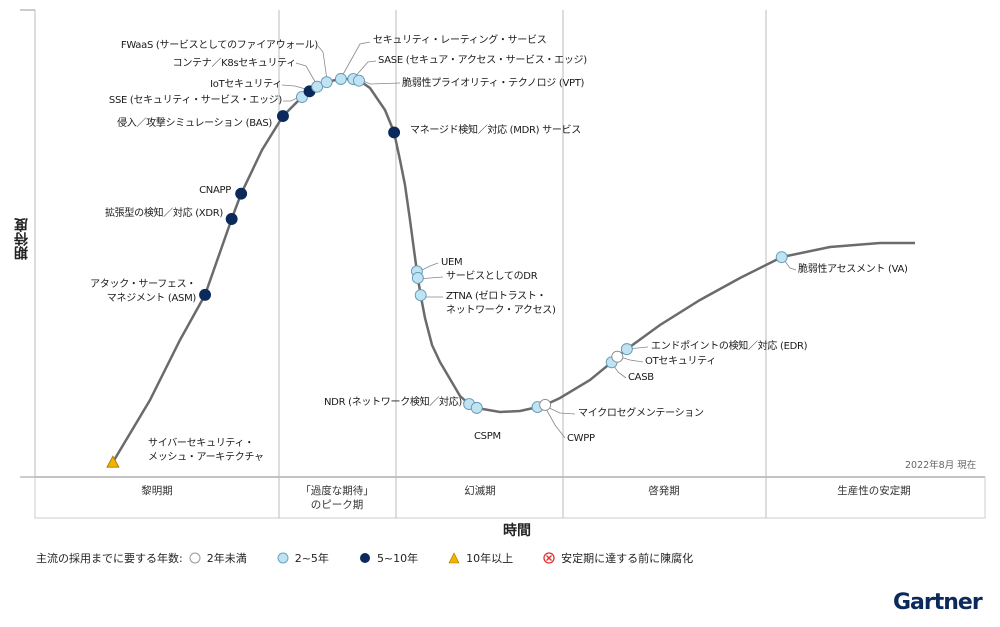  What do you see at coordinates (454, 558) in the screenshot?
I see `yellow-triangle-icon` at bounding box center [454, 558].